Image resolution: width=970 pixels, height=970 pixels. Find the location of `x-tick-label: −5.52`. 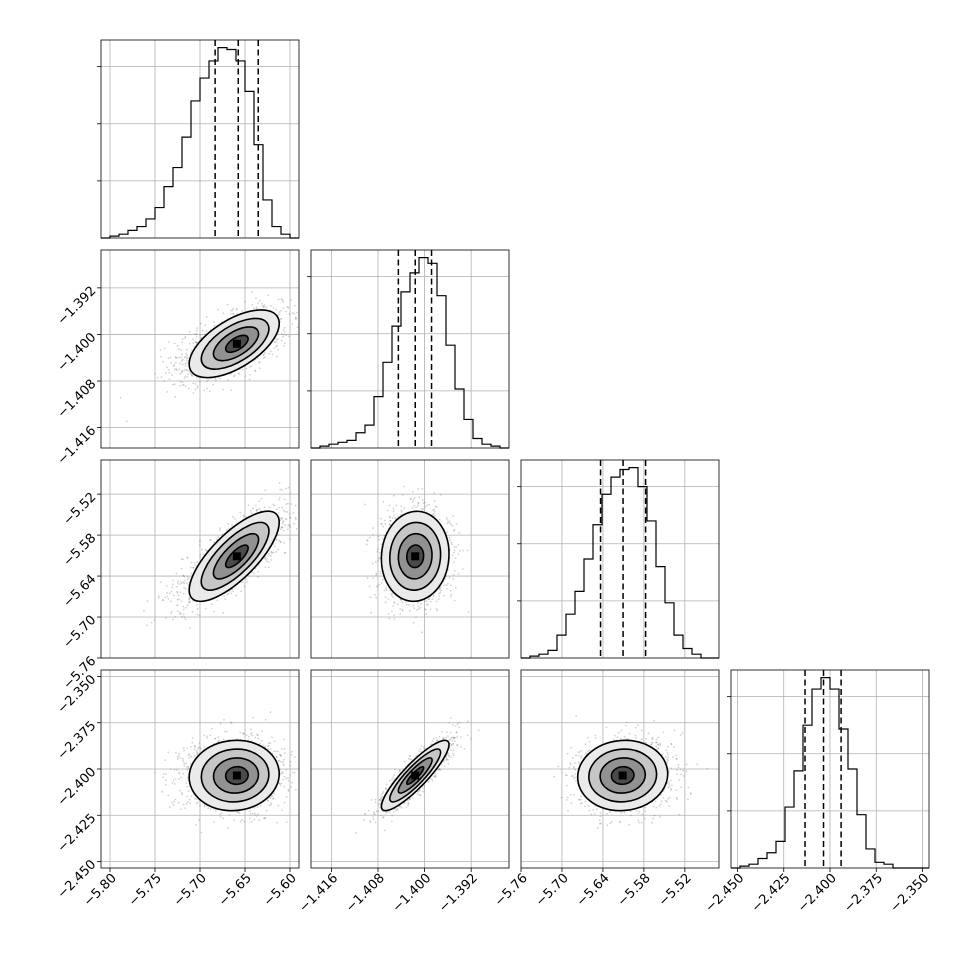

x-tick-label: −5.52 is located at coordinates (675, 890).